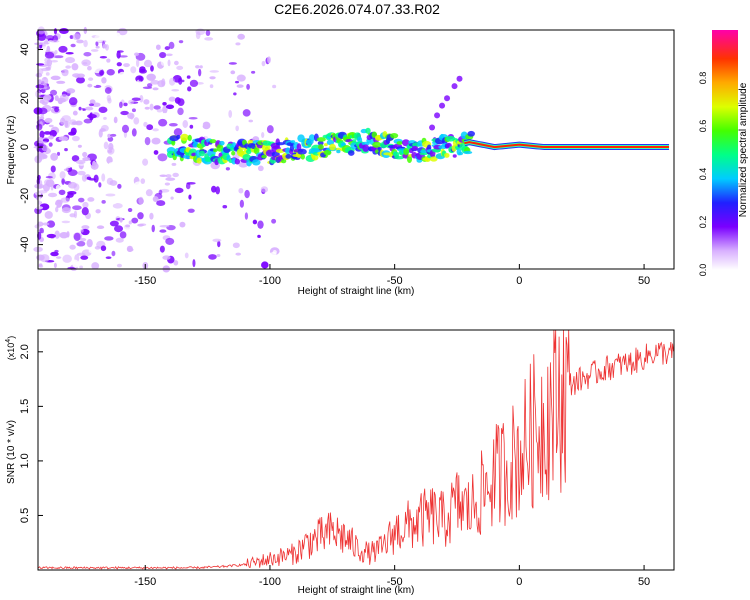 The image size is (750, 600). Describe the element at coordinates (703, 222) in the screenshot. I see `colorbar-tick-label: 0.2` at that location.